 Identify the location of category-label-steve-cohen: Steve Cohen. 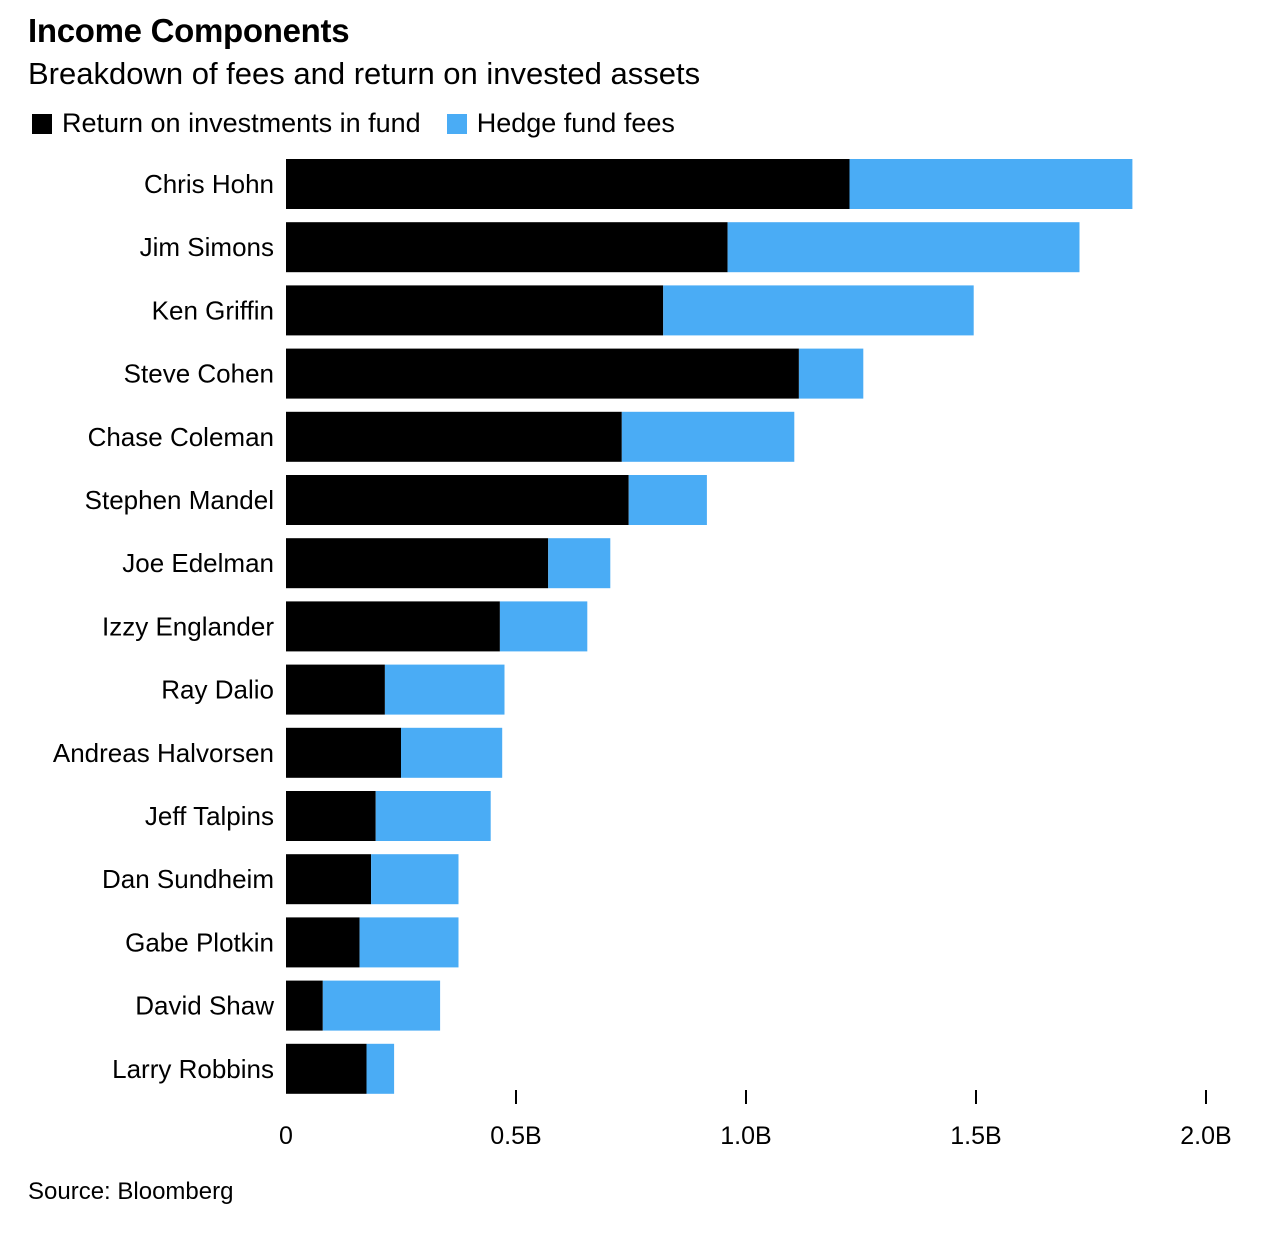
(199, 374).